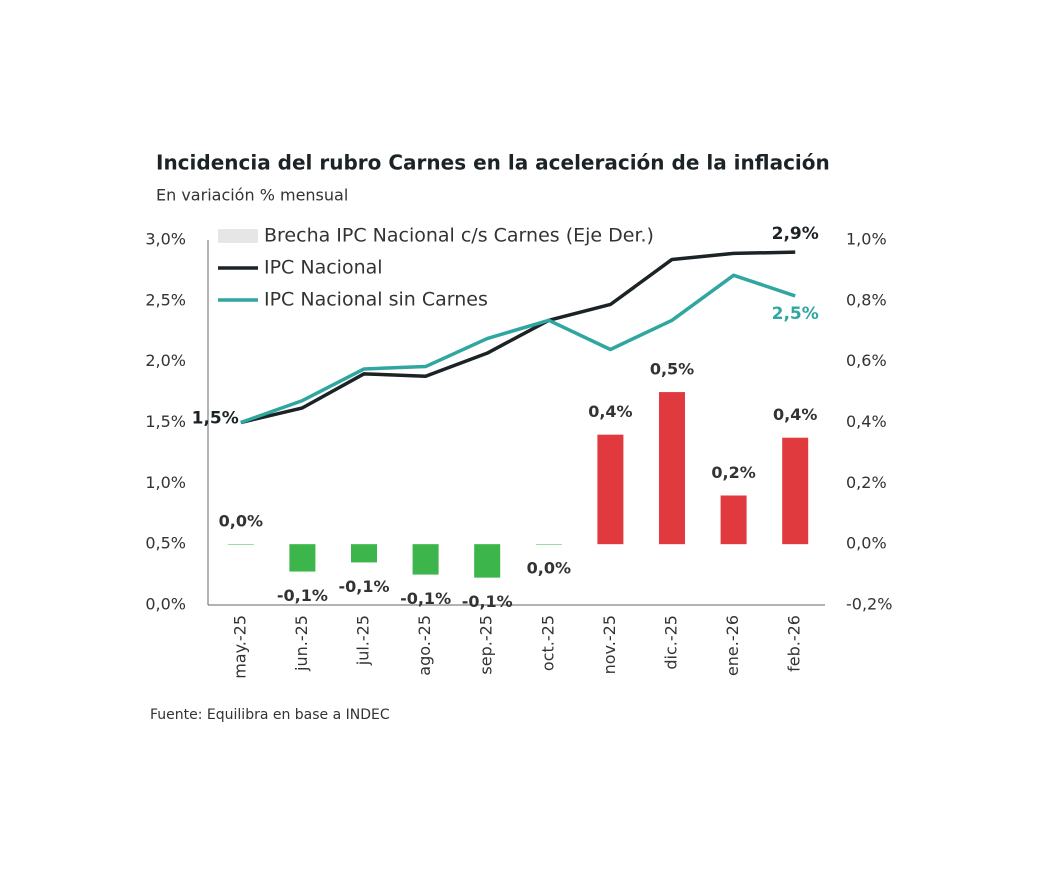 This screenshot has height=869, width=1050. What do you see at coordinates (165, 421) in the screenshot?
I see `y-tick-label: 1,5%` at bounding box center [165, 421].